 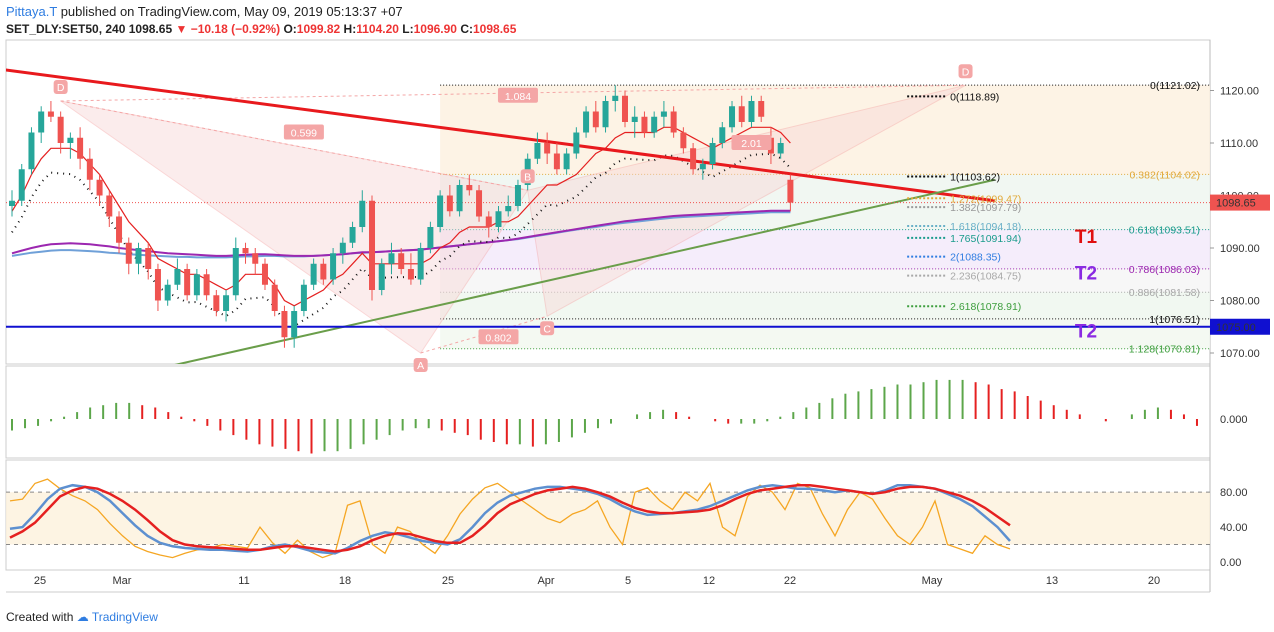 I want to click on fib-level-label: 0.618(1093.51), so click(x=1164, y=231).